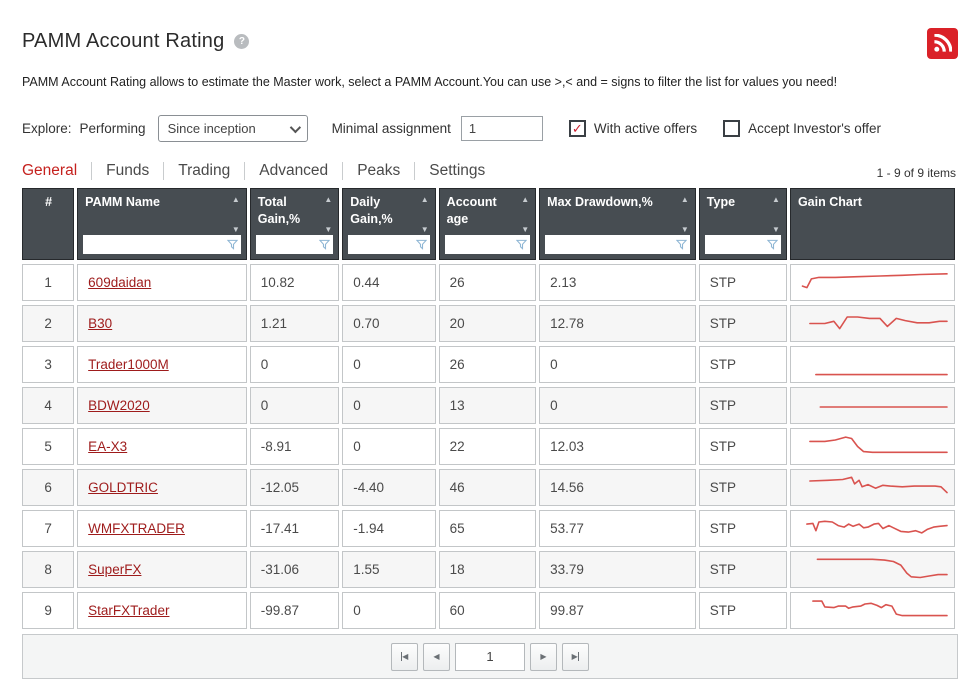  I want to click on column-header-max-drawdown: Max Drawdown,% ▲ ▼, so click(617, 224).